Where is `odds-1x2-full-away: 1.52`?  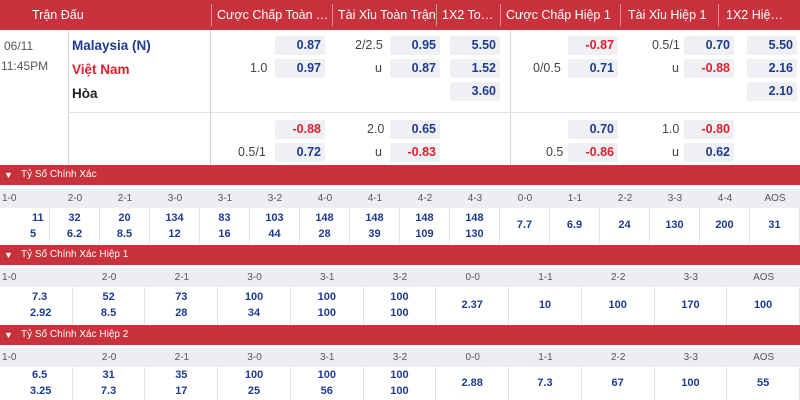 odds-1x2-full-away: 1.52 is located at coordinates (475, 68).